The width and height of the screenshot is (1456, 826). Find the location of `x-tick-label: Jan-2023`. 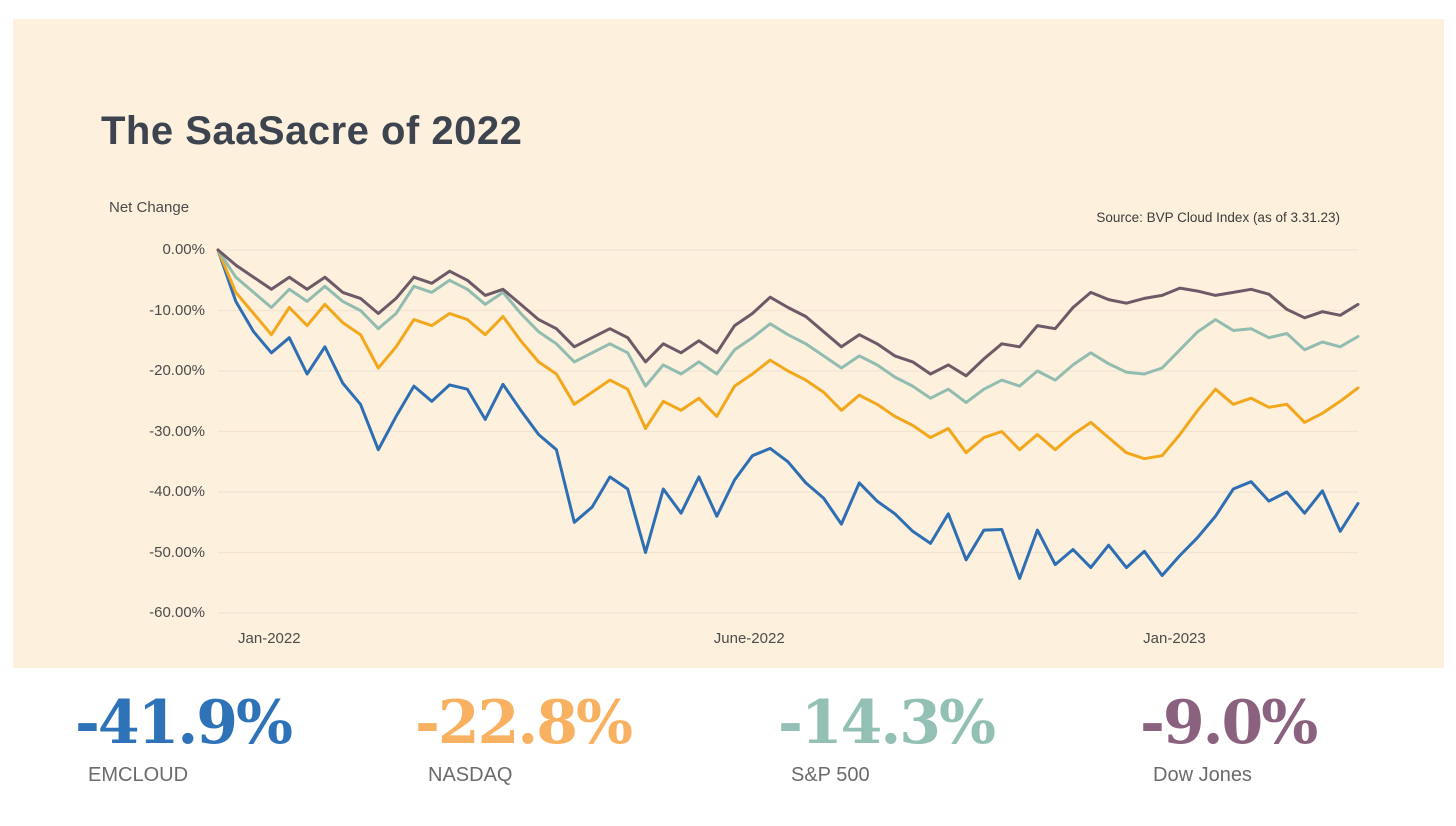

x-tick-label: Jan-2023 is located at coordinates (1174, 638).